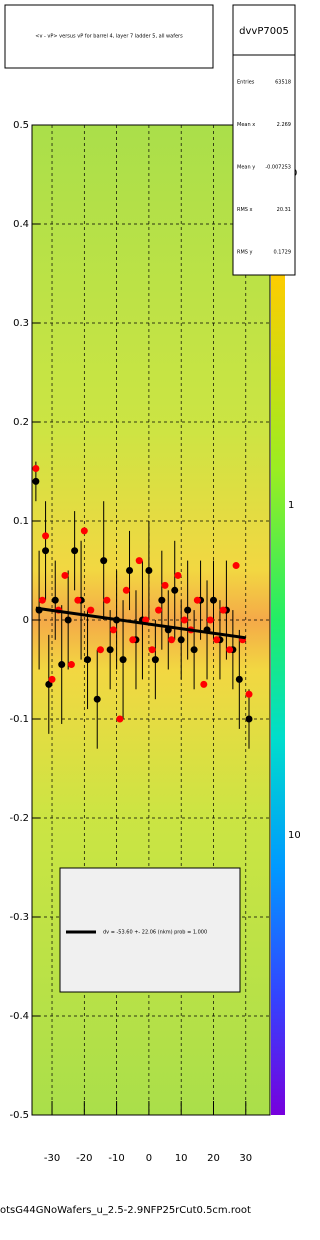 The width and height of the screenshot is (320, 1240). I want to click on y-tick-label: 0.5, so click(21, 125).